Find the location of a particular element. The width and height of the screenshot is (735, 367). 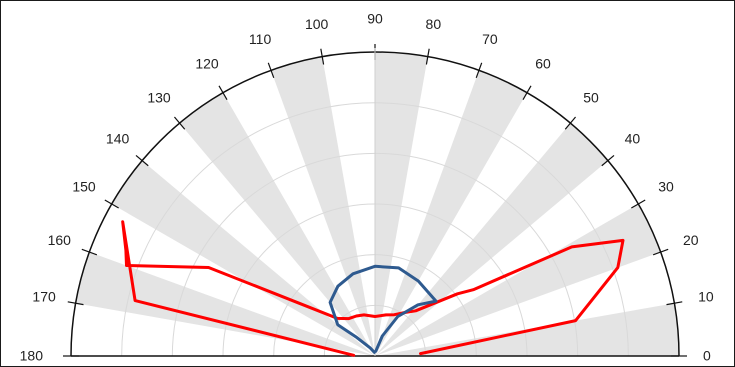

angle-tick-label: 110 is located at coordinates (260, 39).